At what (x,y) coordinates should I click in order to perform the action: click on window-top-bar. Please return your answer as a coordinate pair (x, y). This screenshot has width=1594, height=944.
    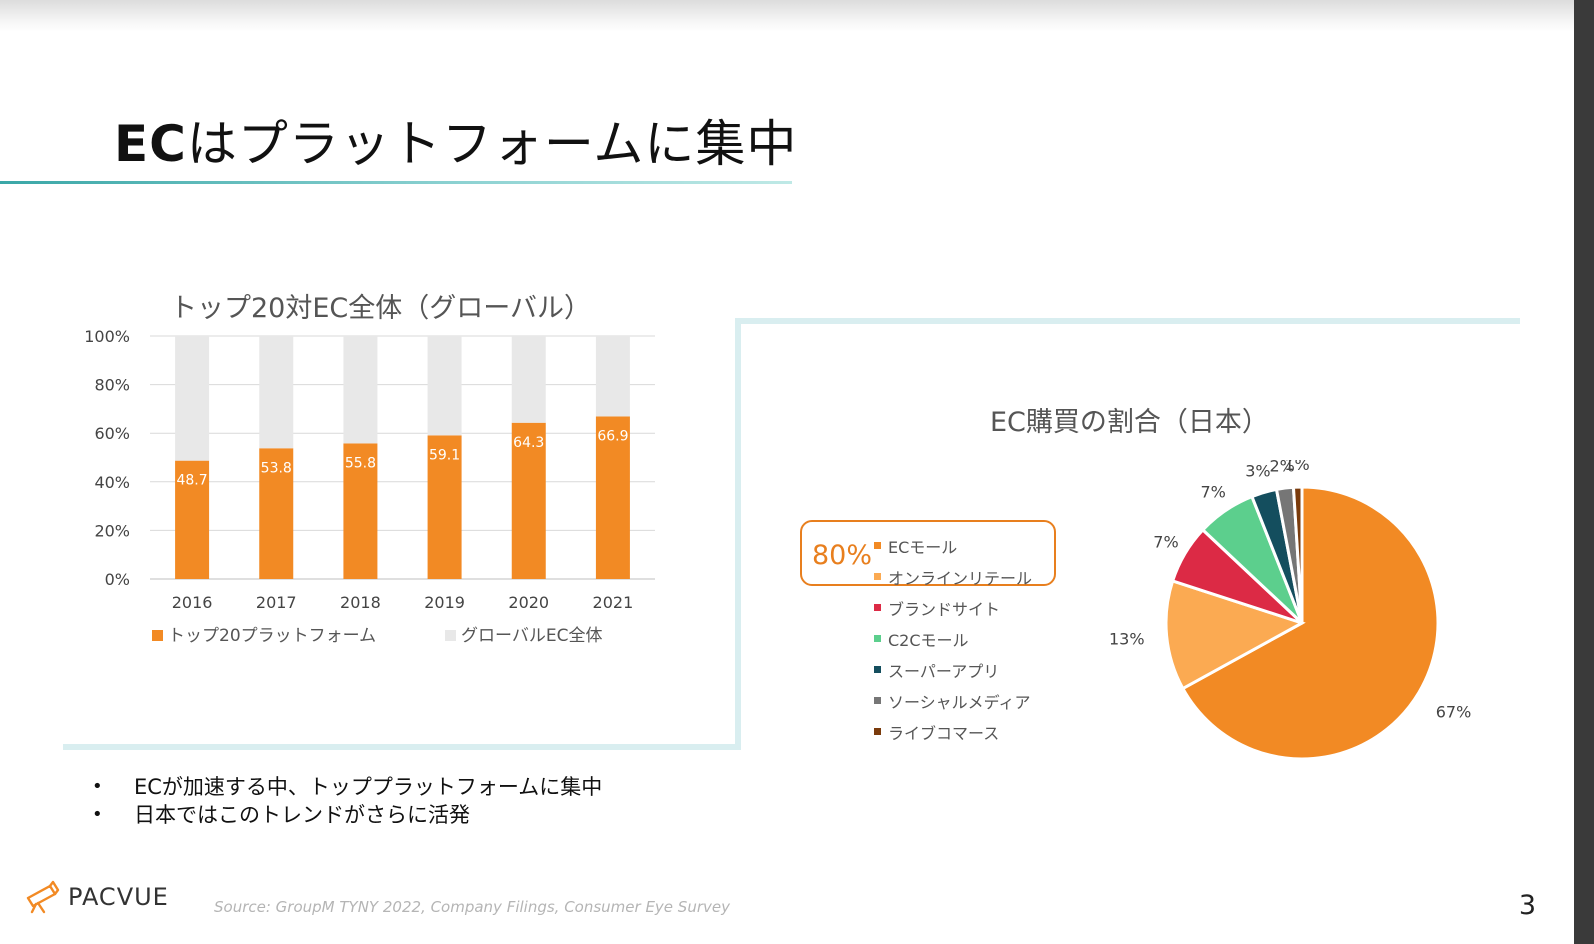
    Looking at the image, I should click on (797, 16).